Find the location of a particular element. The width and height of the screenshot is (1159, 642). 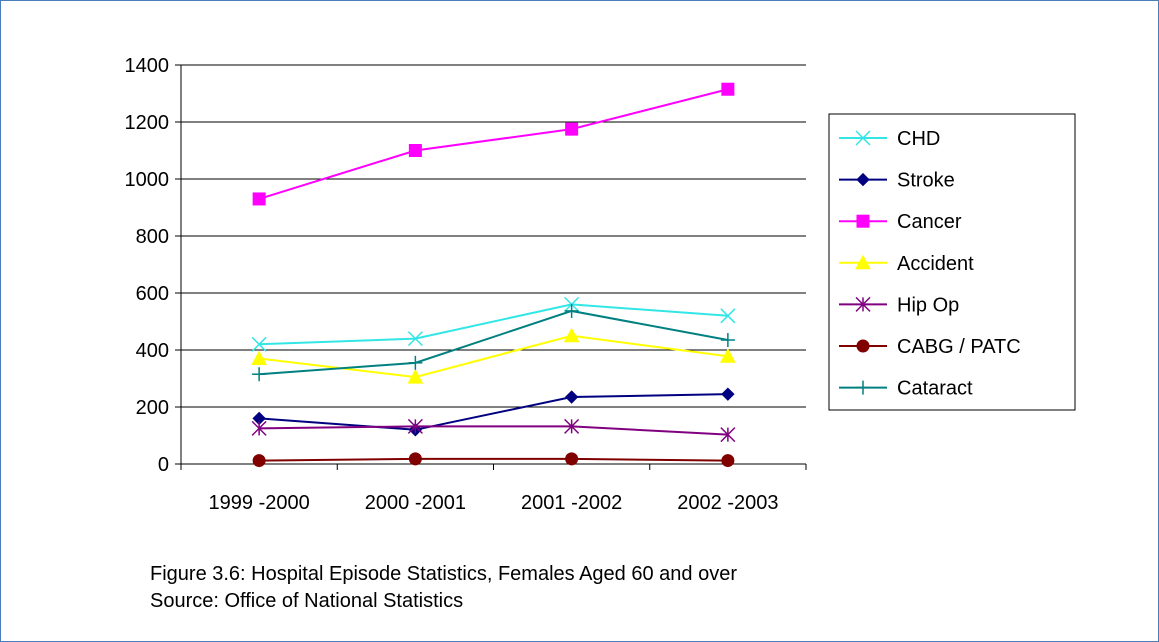

y-tick-label: 800 is located at coordinates (152, 237).